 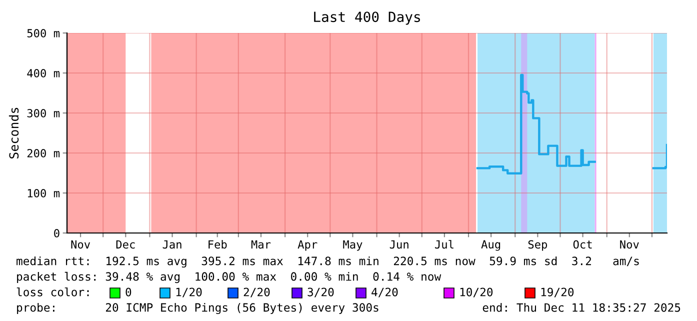 I want to click on x-tick-label: Aug, so click(x=490, y=245).